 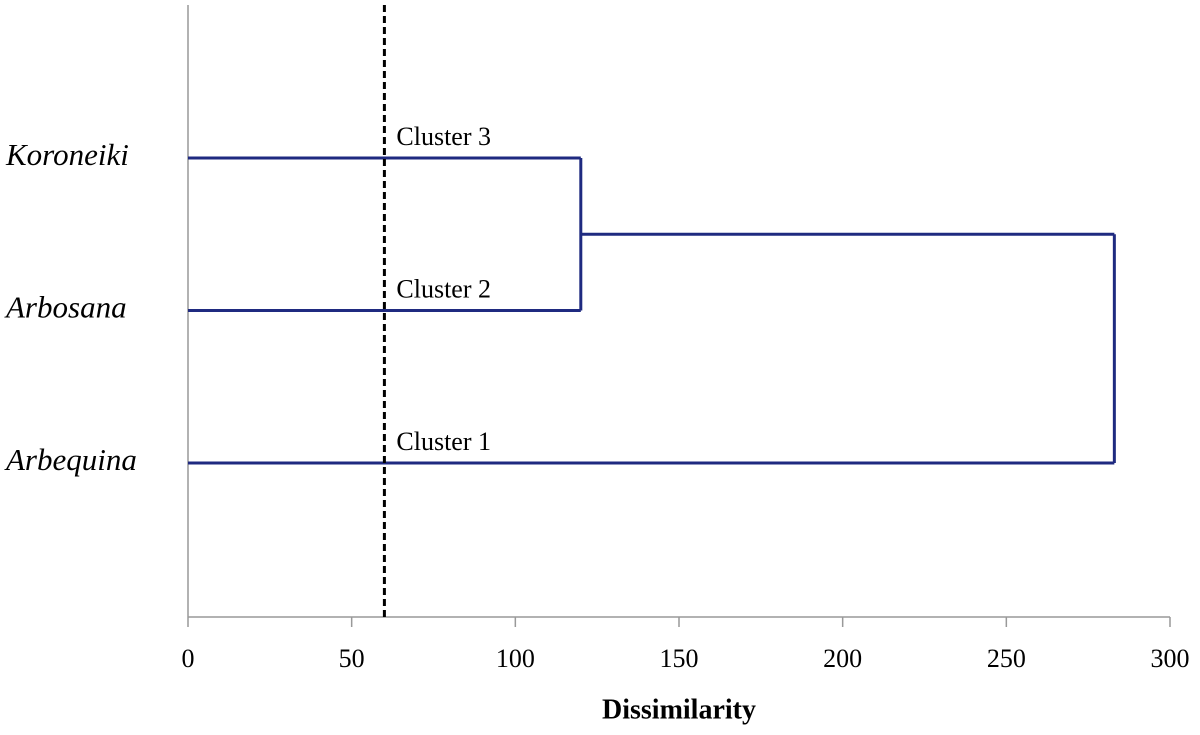 I want to click on x-axis-label: Dissimilarity, so click(x=679, y=709).